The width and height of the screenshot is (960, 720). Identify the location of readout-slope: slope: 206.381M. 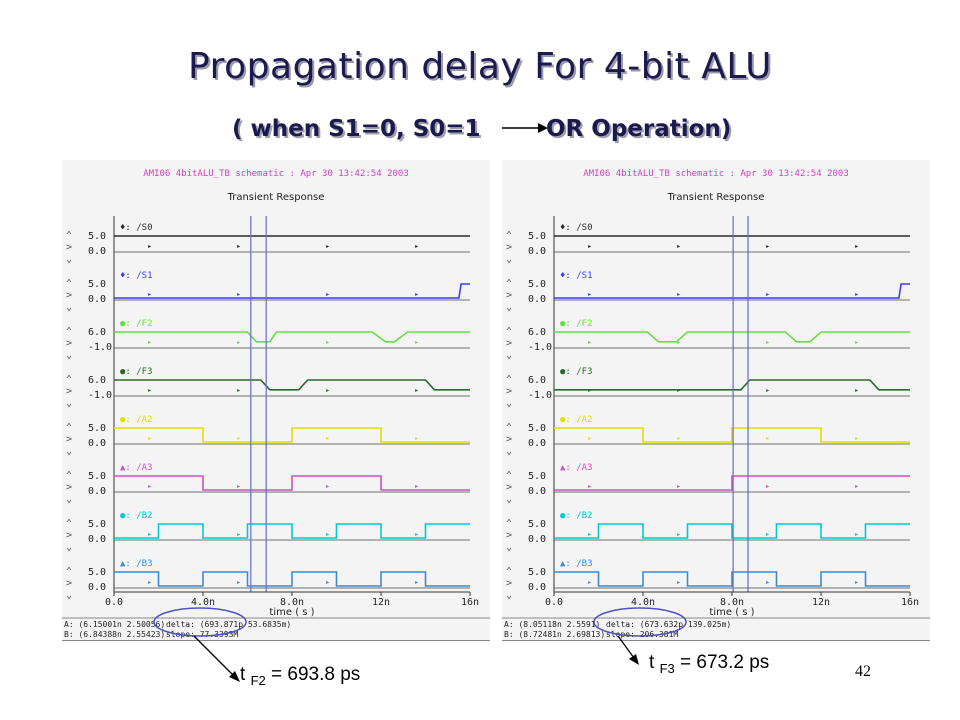
(642, 634).